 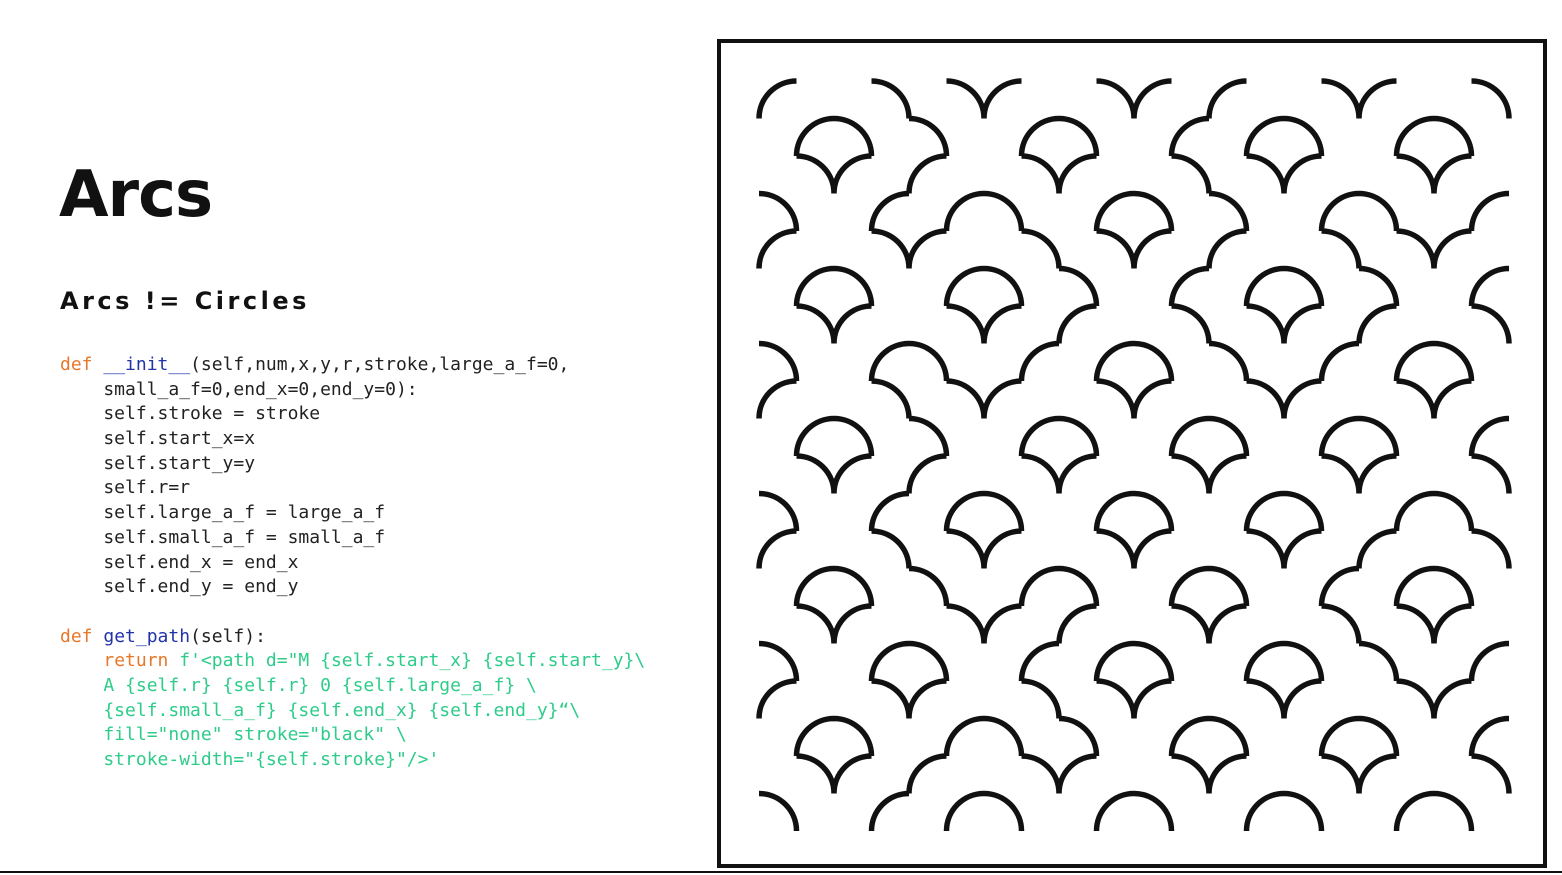 What do you see at coordinates (298, 685) in the screenshot?
I see `code-token: A {self.r} {self.r} 0 {self.large_a_f} \` at bounding box center [298, 685].